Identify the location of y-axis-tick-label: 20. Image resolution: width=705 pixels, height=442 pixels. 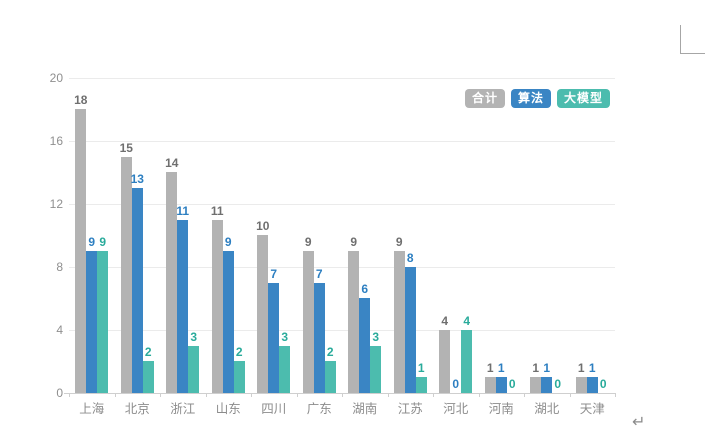
(56, 78).